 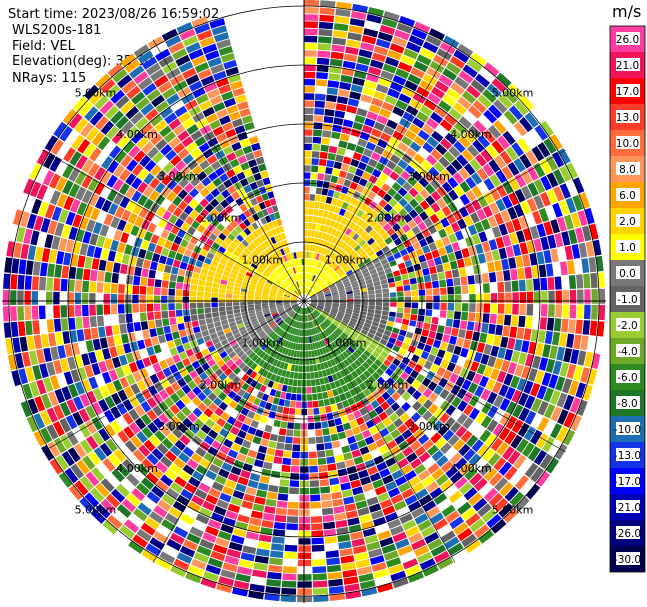 I want to click on colorbar-tick-label: 0.0, so click(x=627, y=274).